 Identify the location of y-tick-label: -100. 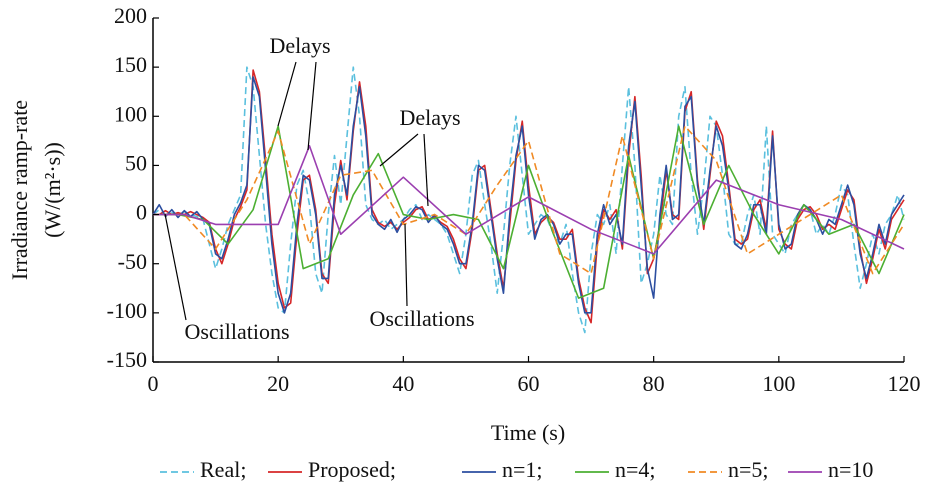
(127, 310).